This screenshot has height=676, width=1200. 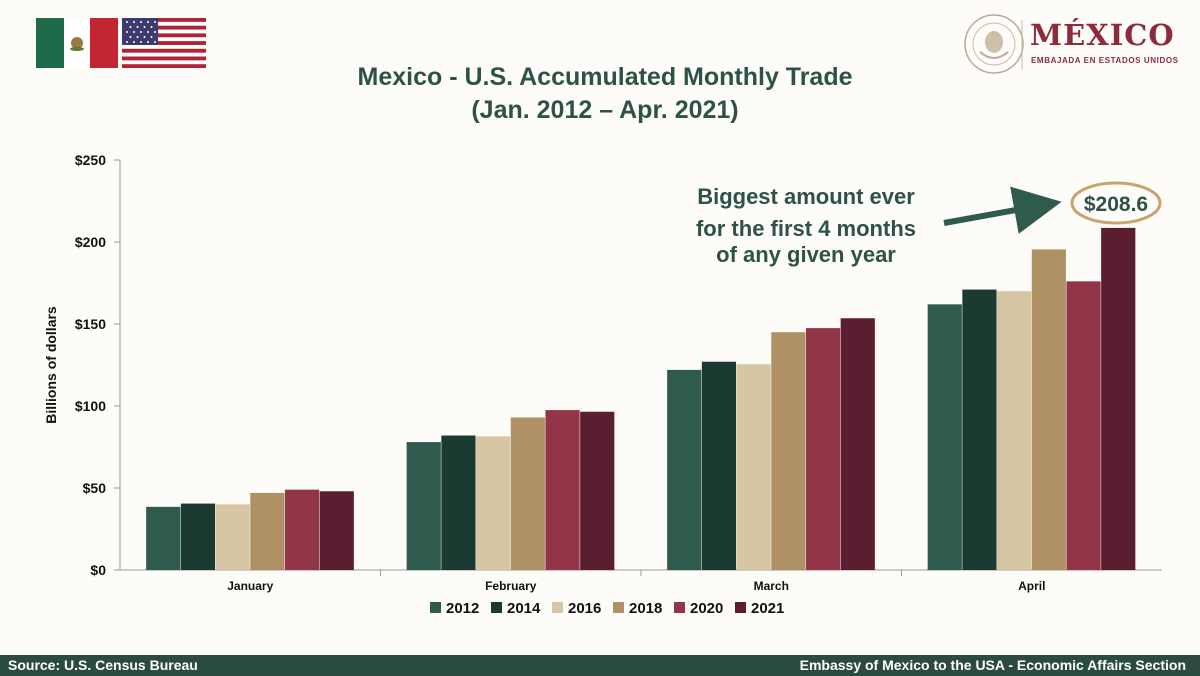 I want to click on legend-swatch-2021, so click(x=740, y=607).